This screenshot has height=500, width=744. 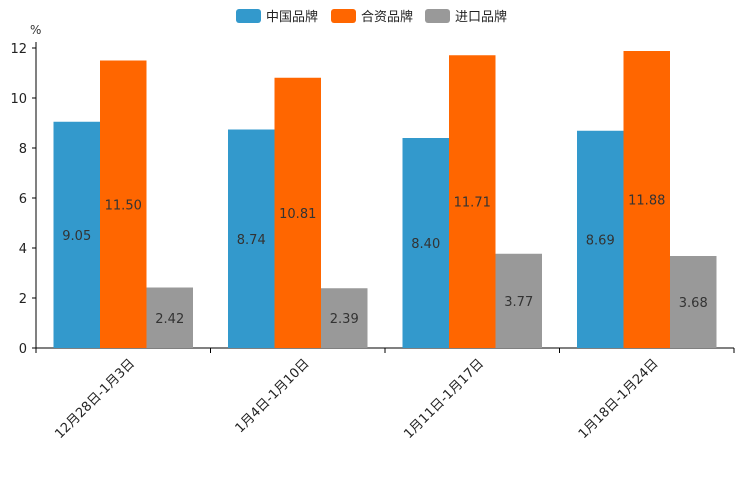 What do you see at coordinates (481, 17) in the screenshot?
I see `legend-label-3: 进口品牌` at bounding box center [481, 17].